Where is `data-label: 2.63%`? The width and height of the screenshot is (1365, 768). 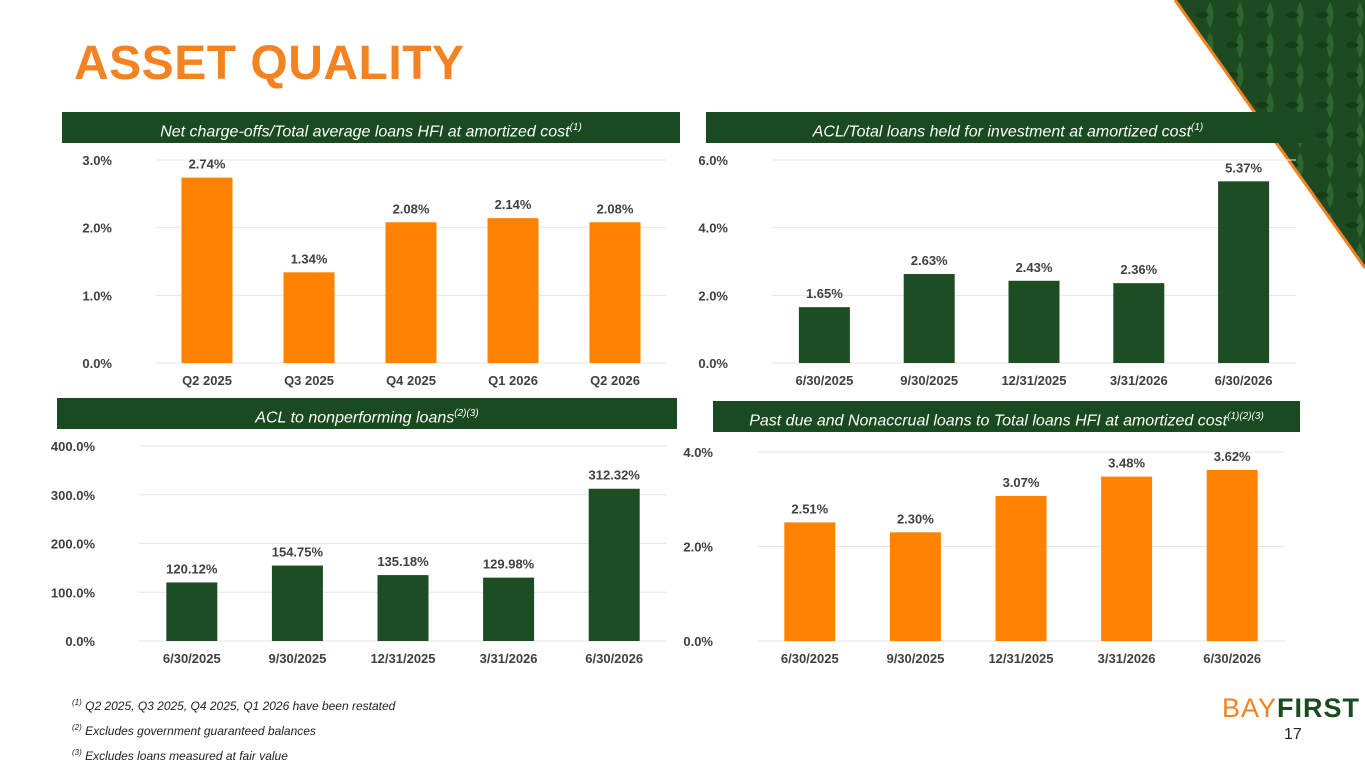
data-label: 2.63% is located at coordinates (929, 260).